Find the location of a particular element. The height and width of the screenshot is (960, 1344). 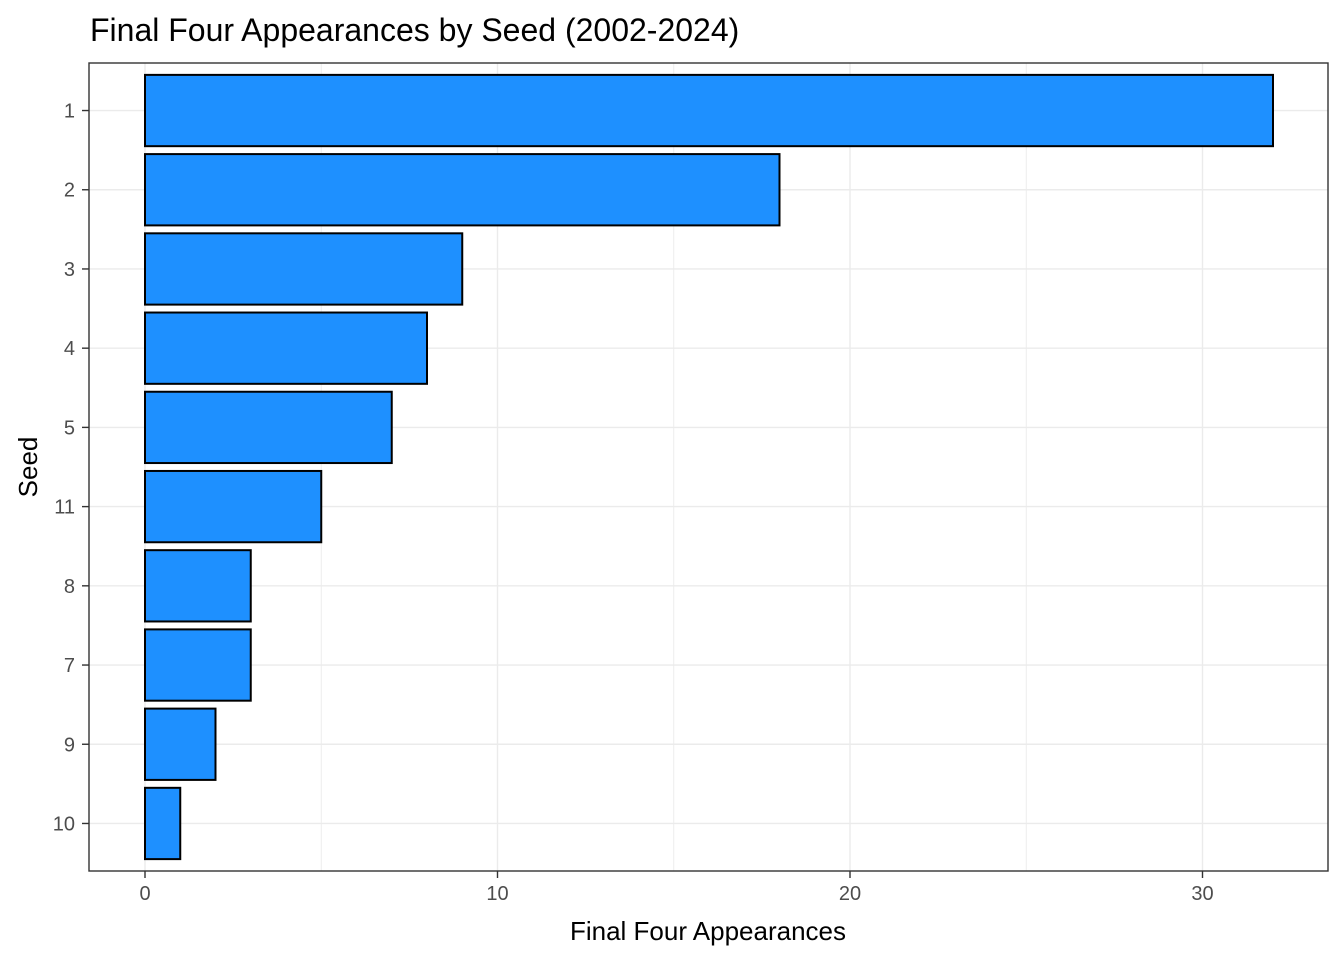

y-tick-label: 10 is located at coordinates (64, 824).